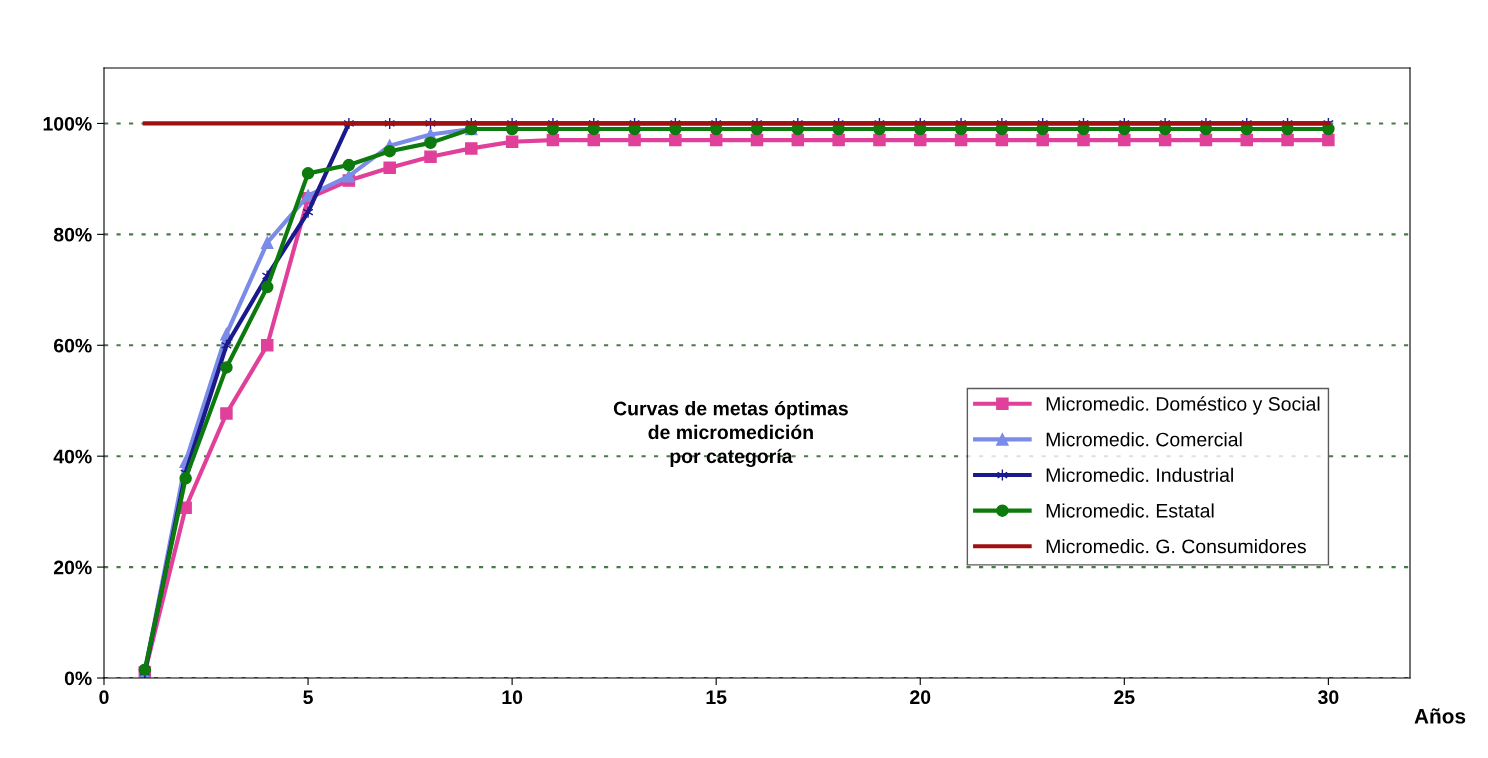 Image resolution: width=1488 pixels, height=758 pixels. I want to click on x-axis-title: Años, so click(1440, 716).